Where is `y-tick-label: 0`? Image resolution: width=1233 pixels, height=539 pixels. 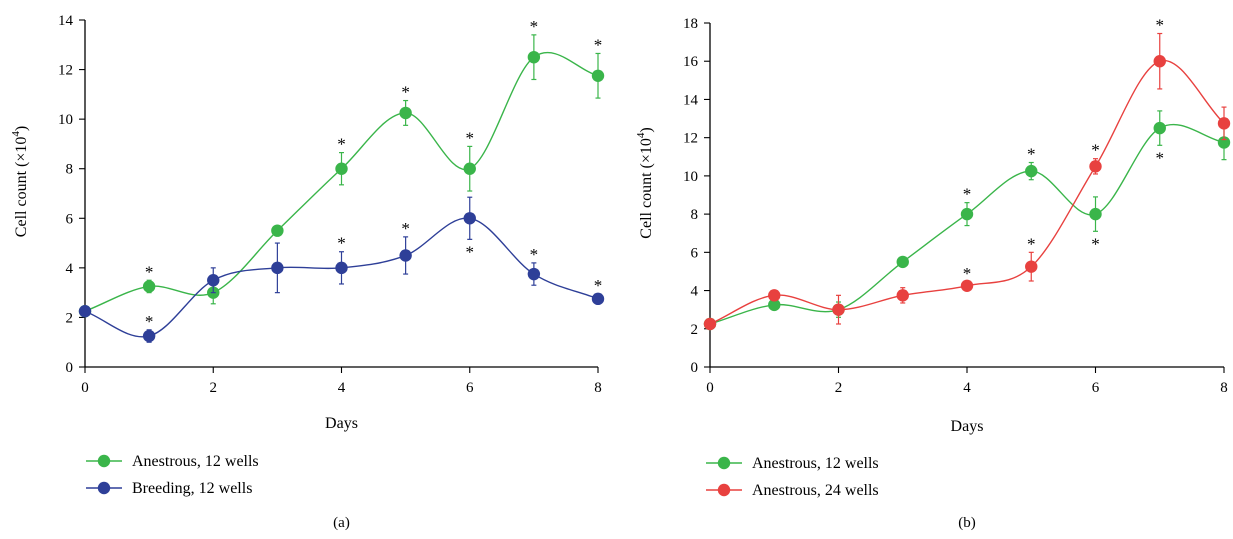
y-tick-label: 0 is located at coordinates (695, 368).